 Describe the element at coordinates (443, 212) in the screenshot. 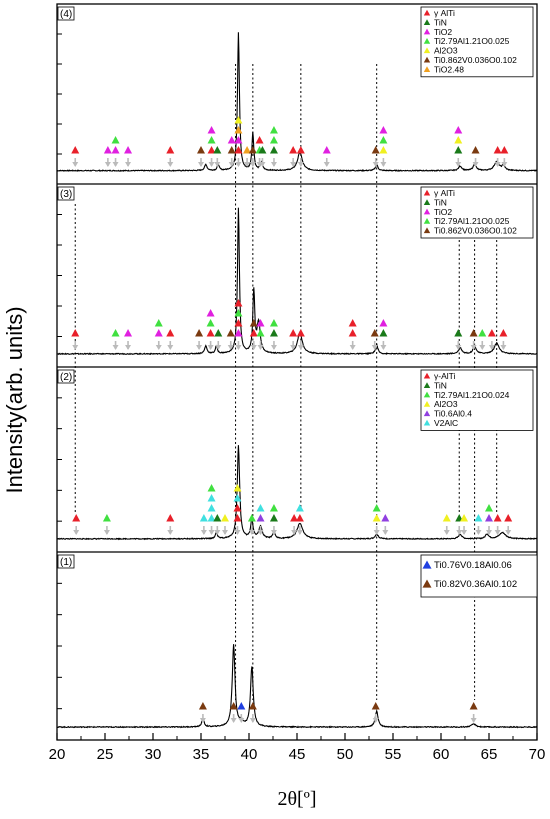

I see `legend-entry: TiO2` at that location.